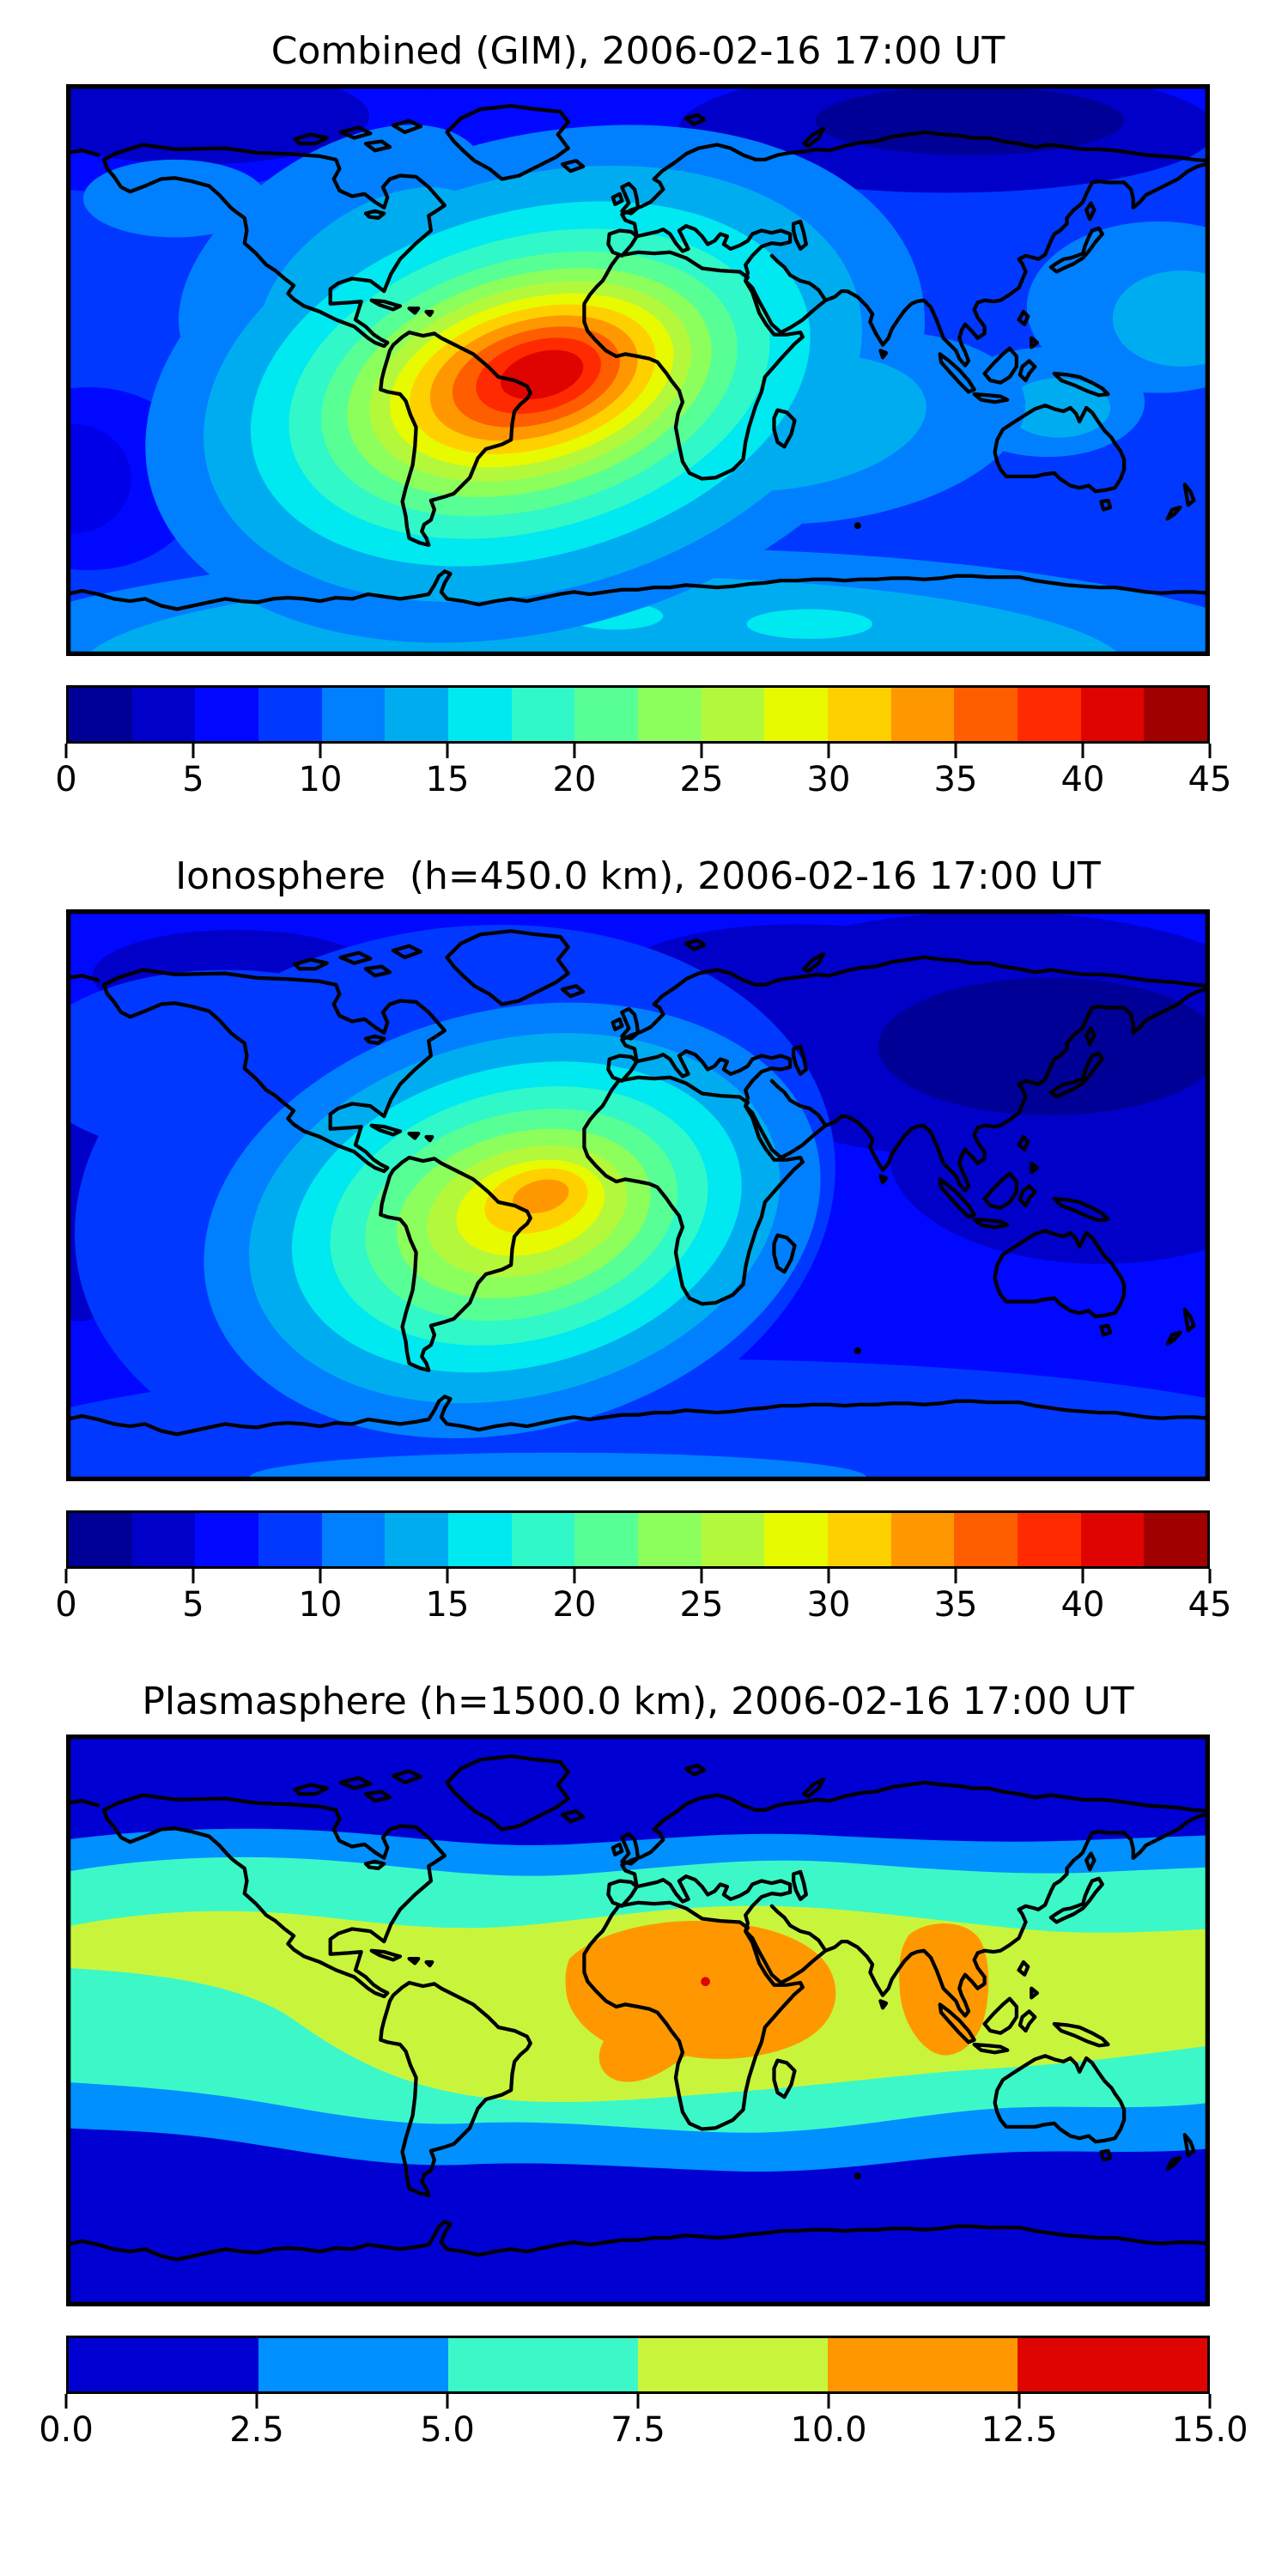  Describe the element at coordinates (66, 2429) in the screenshot. I see `colorbar-tick-label: 0.0` at that location.